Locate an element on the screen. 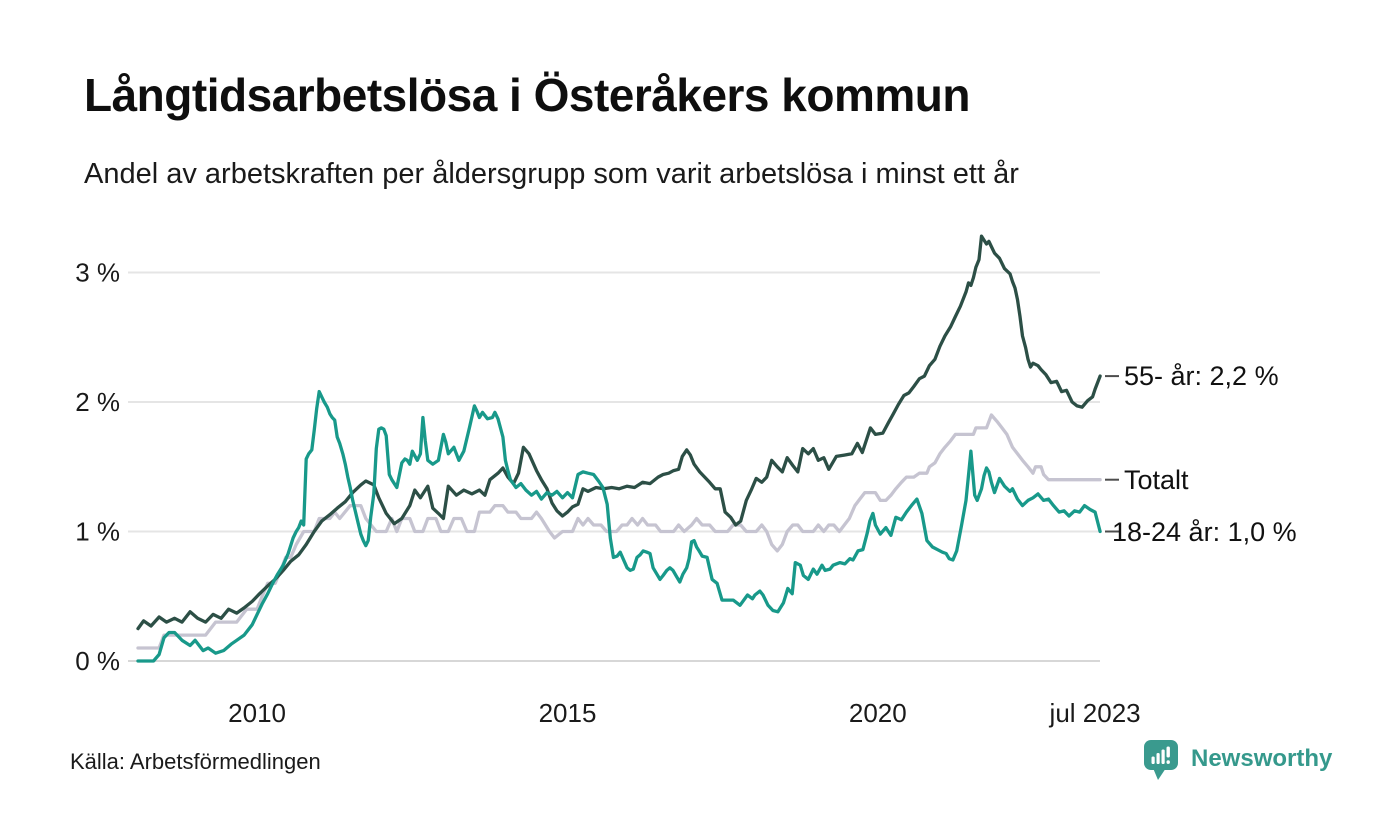 This screenshot has height=840, width=1400. x-axis-tick-label: 2015 is located at coordinates (568, 713).